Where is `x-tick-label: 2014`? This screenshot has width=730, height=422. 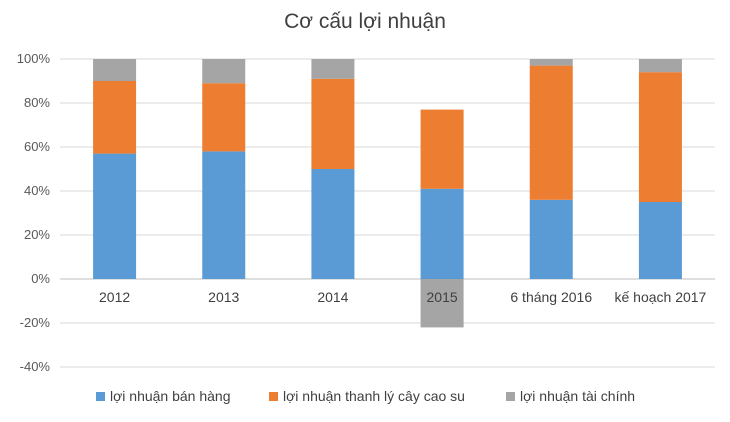 x-tick-label: 2014 is located at coordinates (332, 297).